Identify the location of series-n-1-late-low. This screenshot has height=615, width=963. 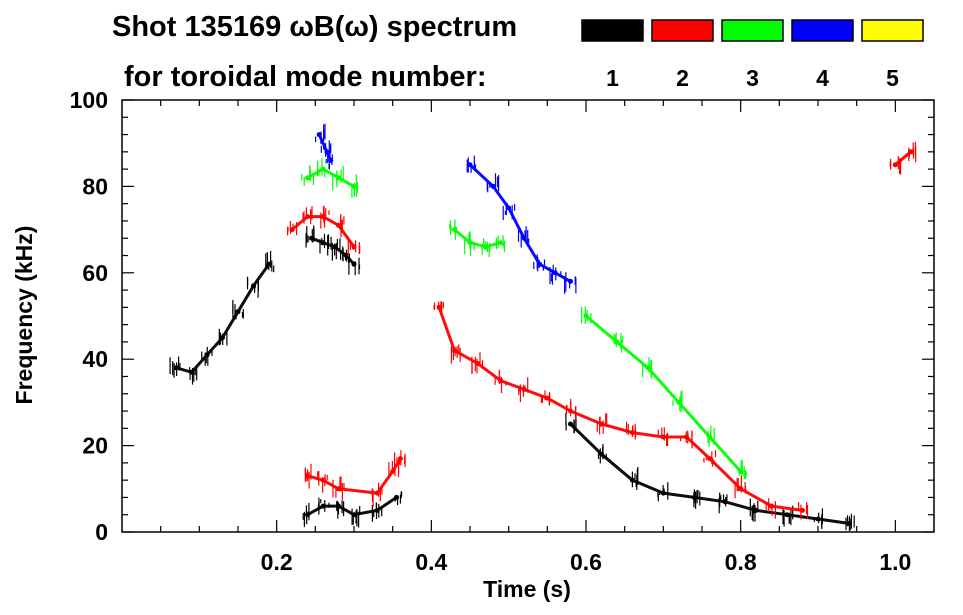
(710, 471).